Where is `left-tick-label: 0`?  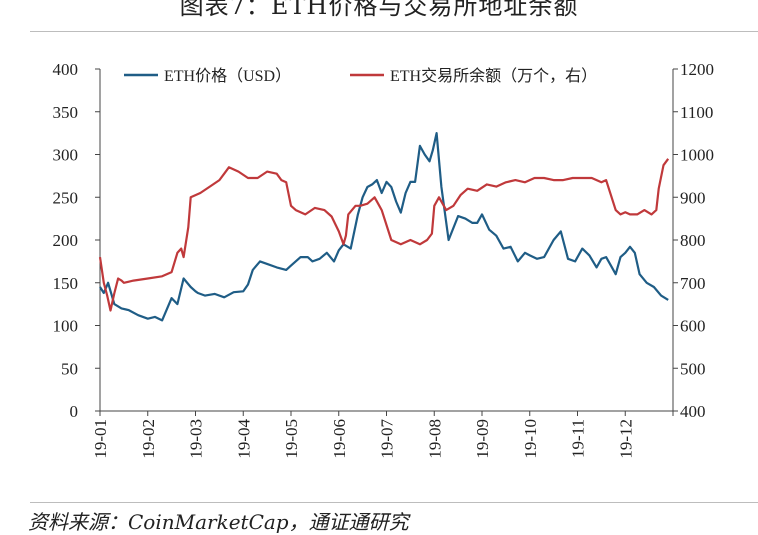
left-tick-label: 0 is located at coordinates (74, 411).